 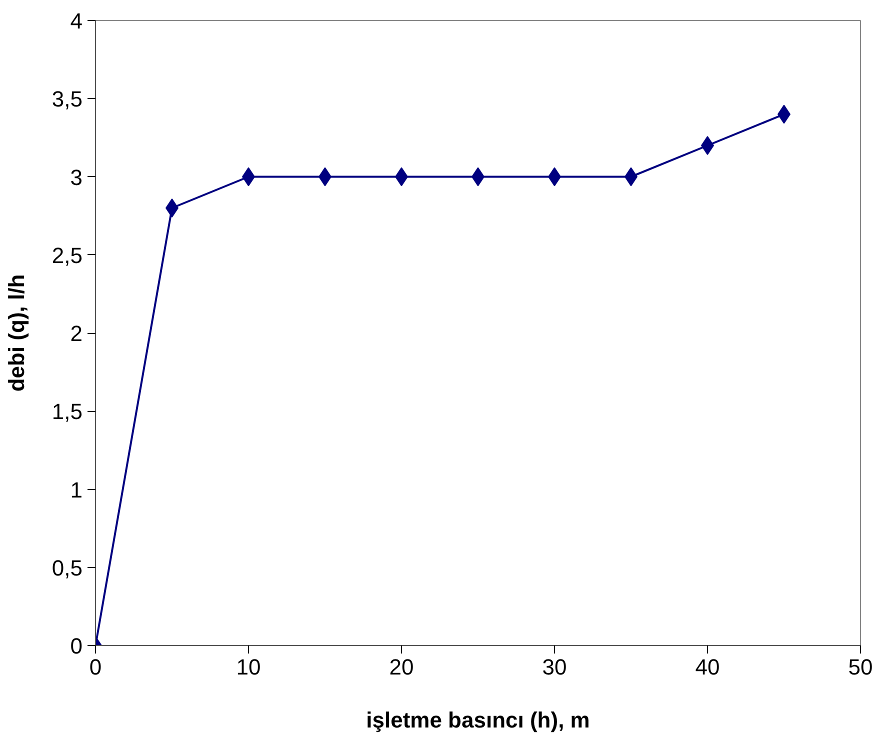 I want to click on x-tick-label: 40, so click(x=707, y=667).